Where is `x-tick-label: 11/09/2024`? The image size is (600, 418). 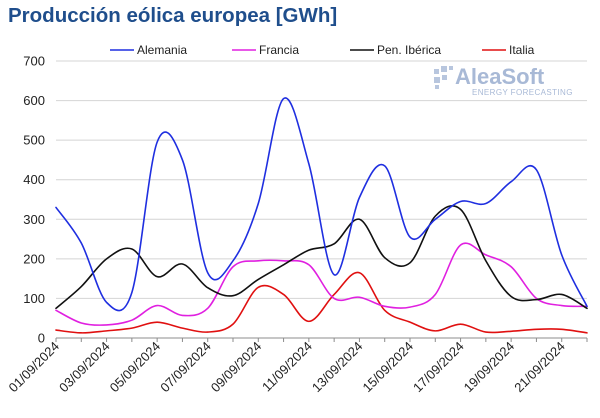 x-tick-label: 11/09/2024 is located at coordinates (287, 367).